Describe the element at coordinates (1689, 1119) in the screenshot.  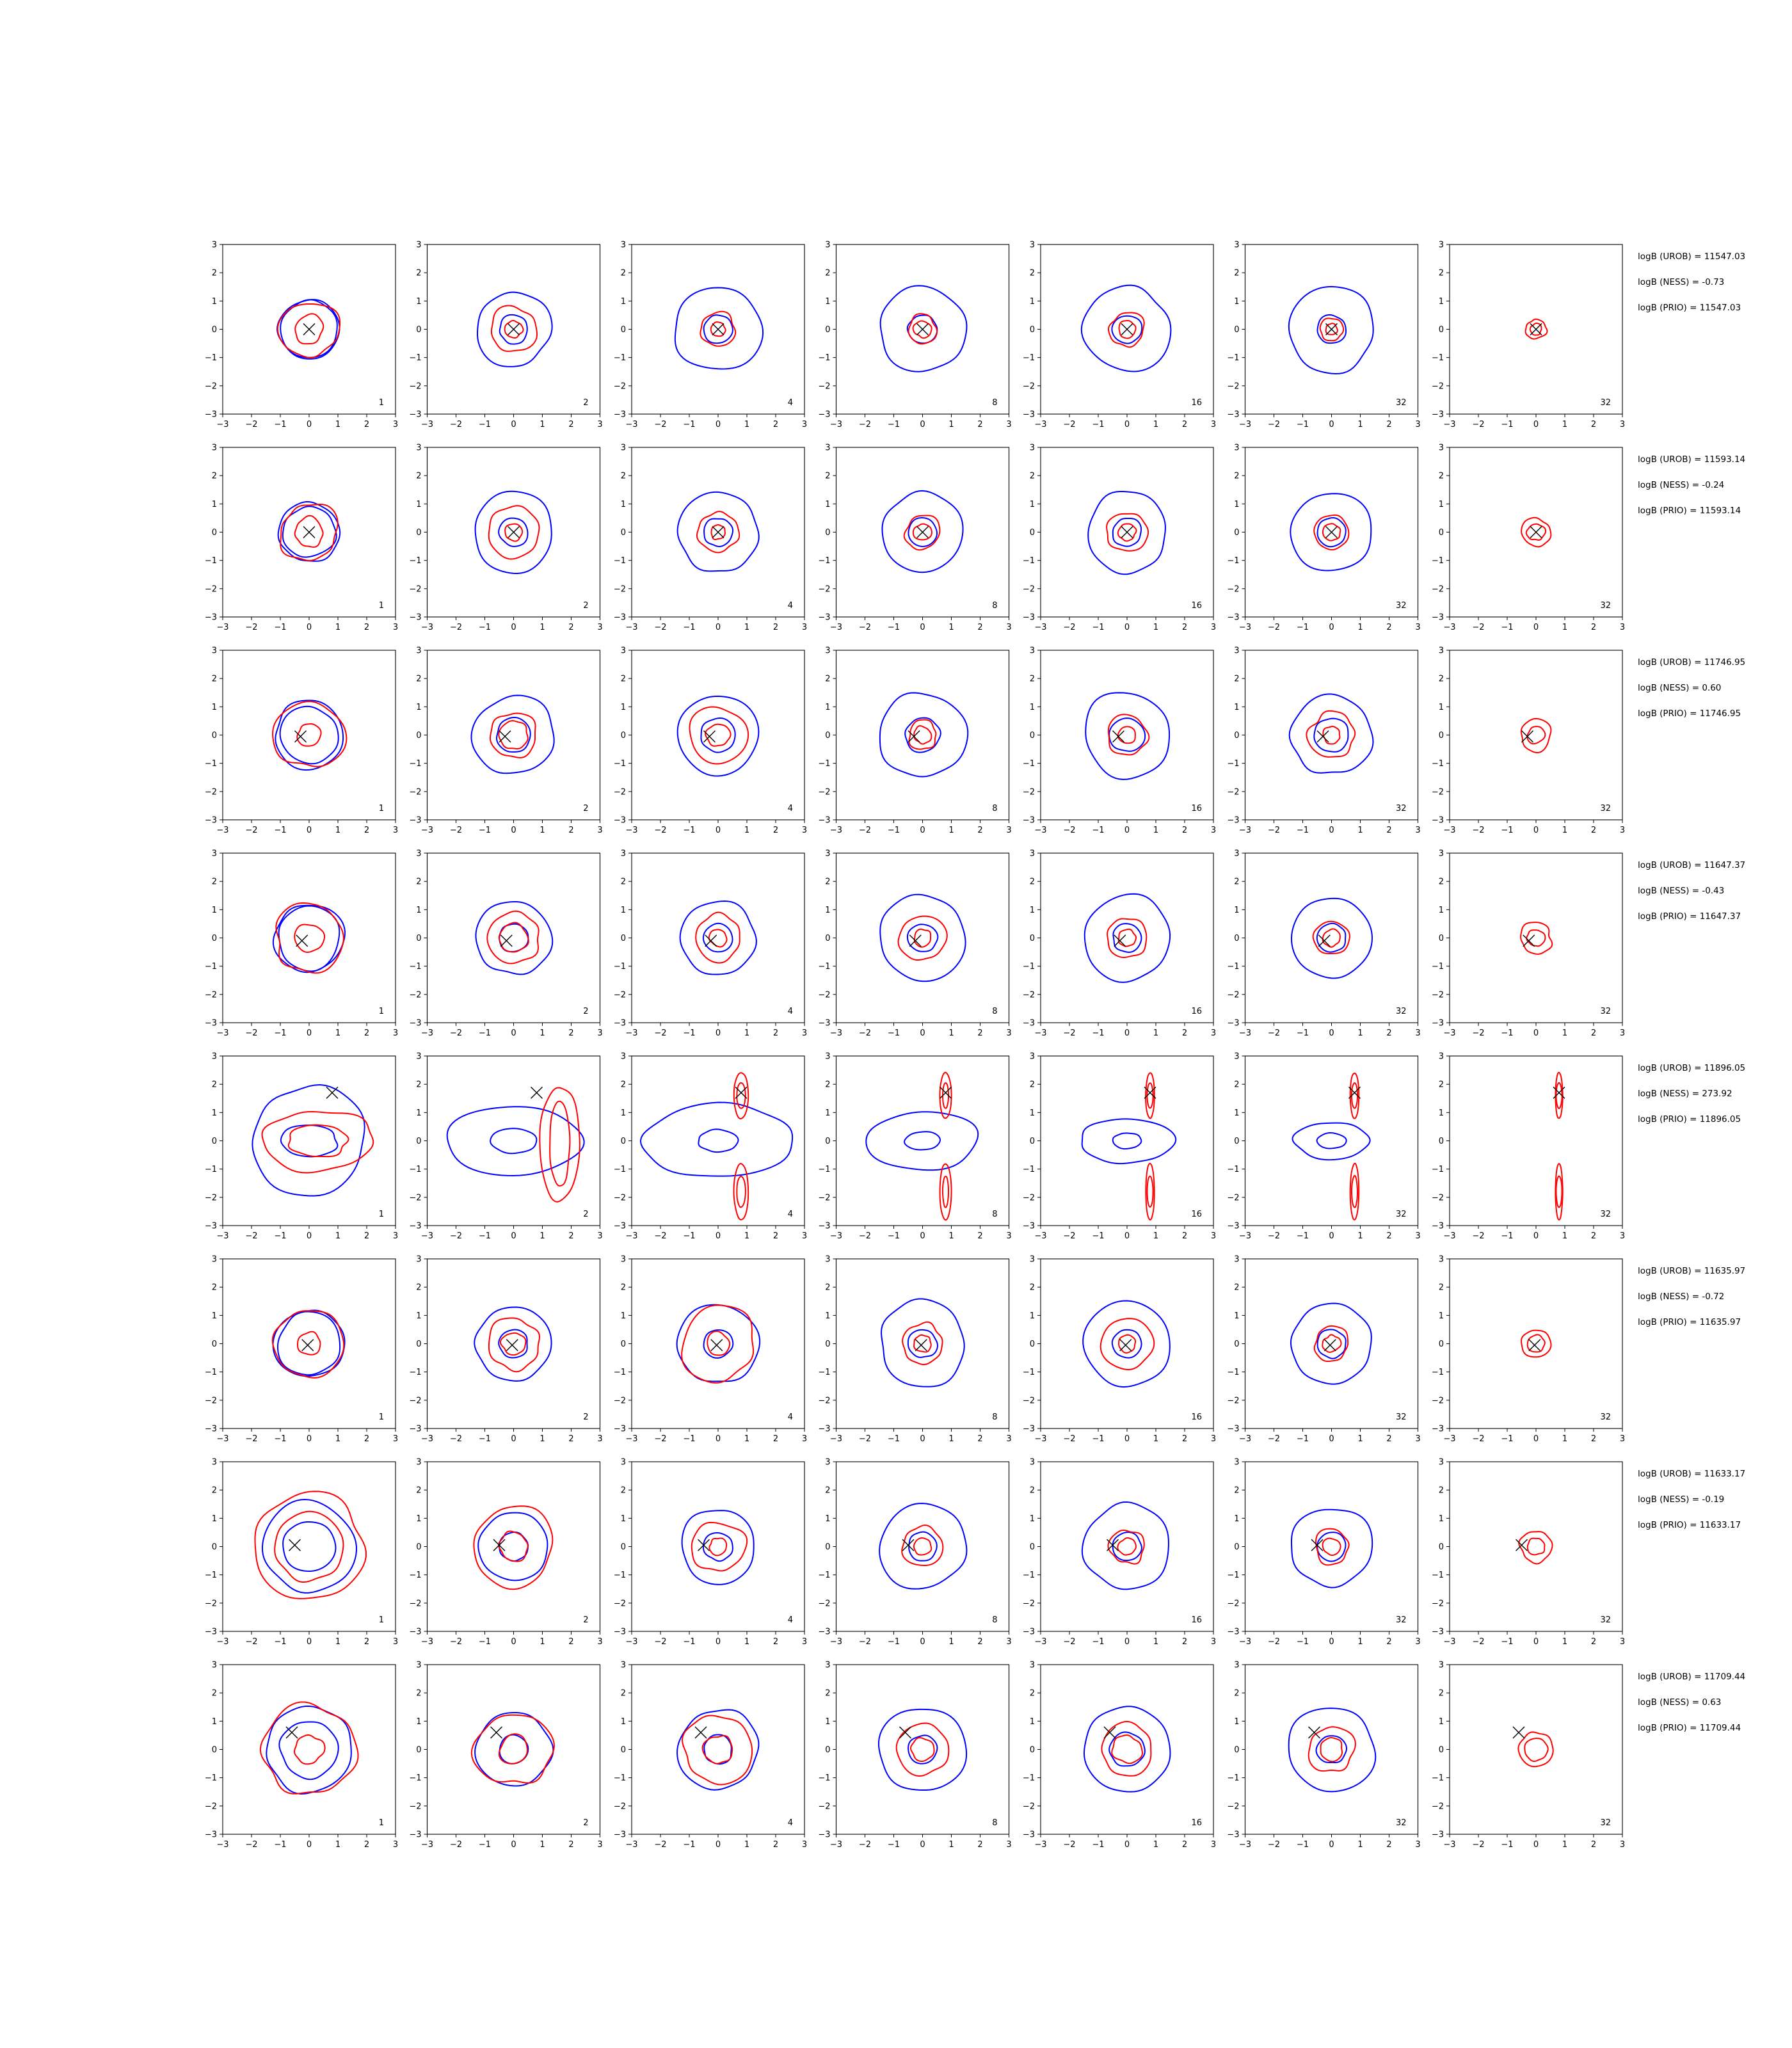
I see `row-stat: logB (PRIO) = 11896.05` at that location.